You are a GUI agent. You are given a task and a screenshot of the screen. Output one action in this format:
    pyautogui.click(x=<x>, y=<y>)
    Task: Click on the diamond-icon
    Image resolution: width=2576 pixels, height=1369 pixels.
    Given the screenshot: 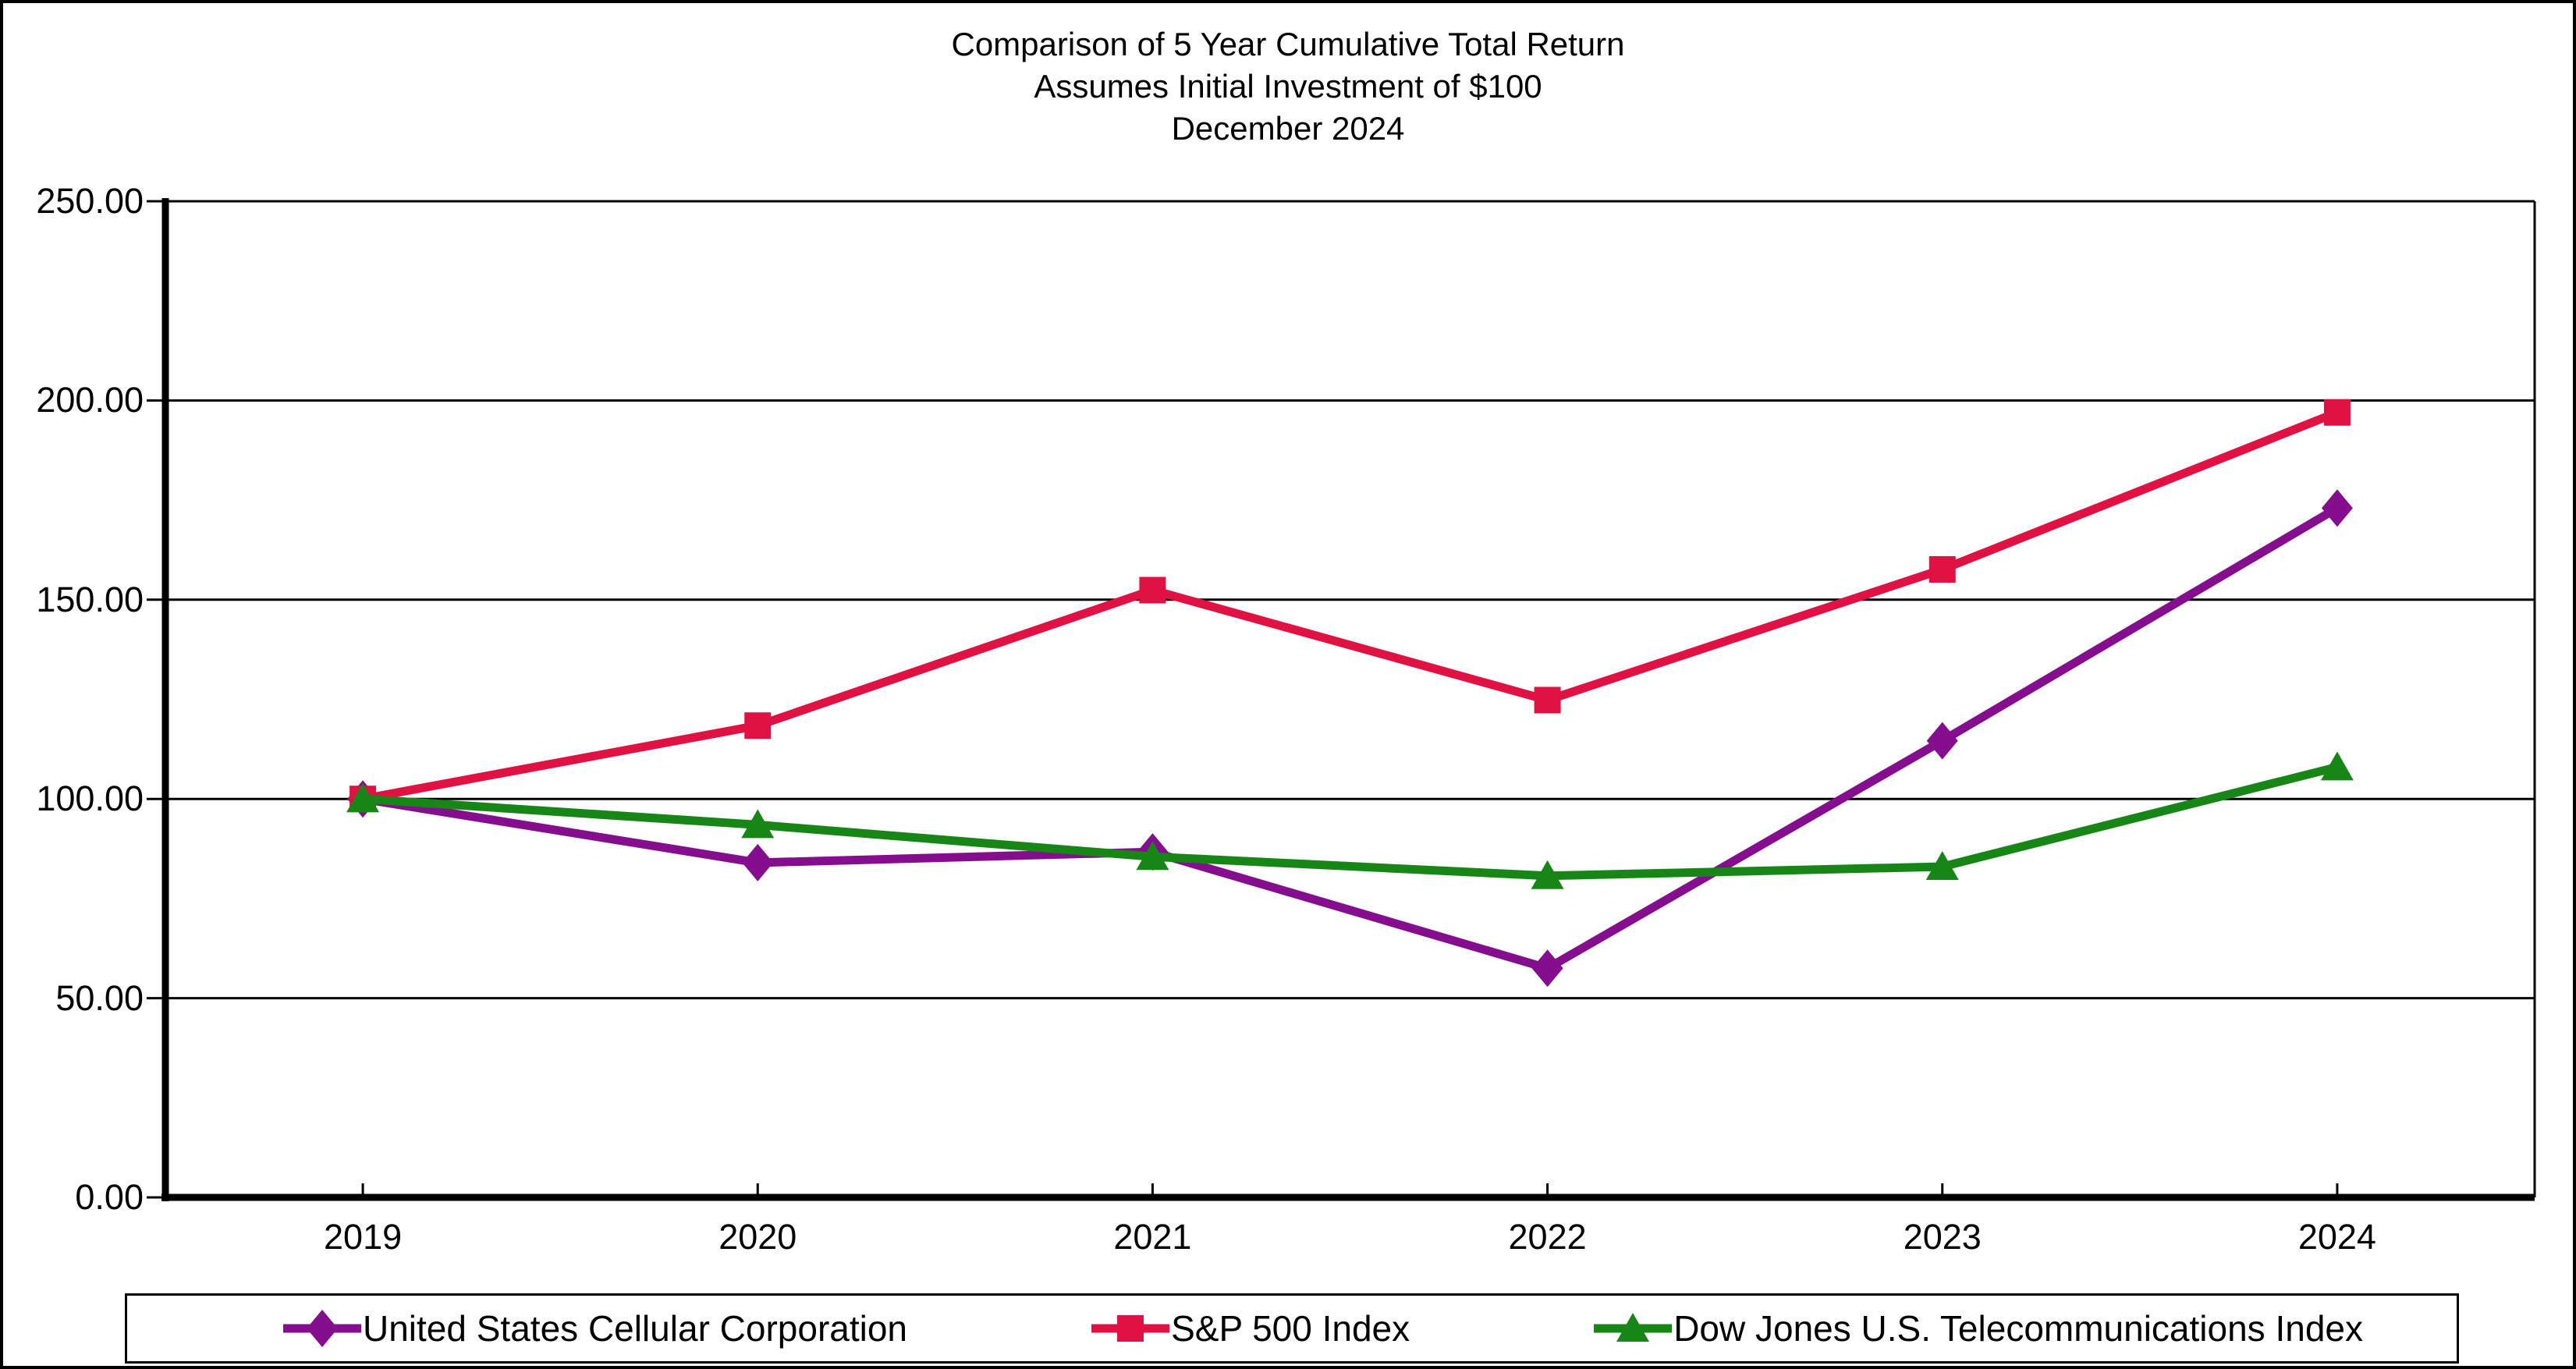 What is the action you would take?
    pyautogui.click(x=322, y=1328)
    